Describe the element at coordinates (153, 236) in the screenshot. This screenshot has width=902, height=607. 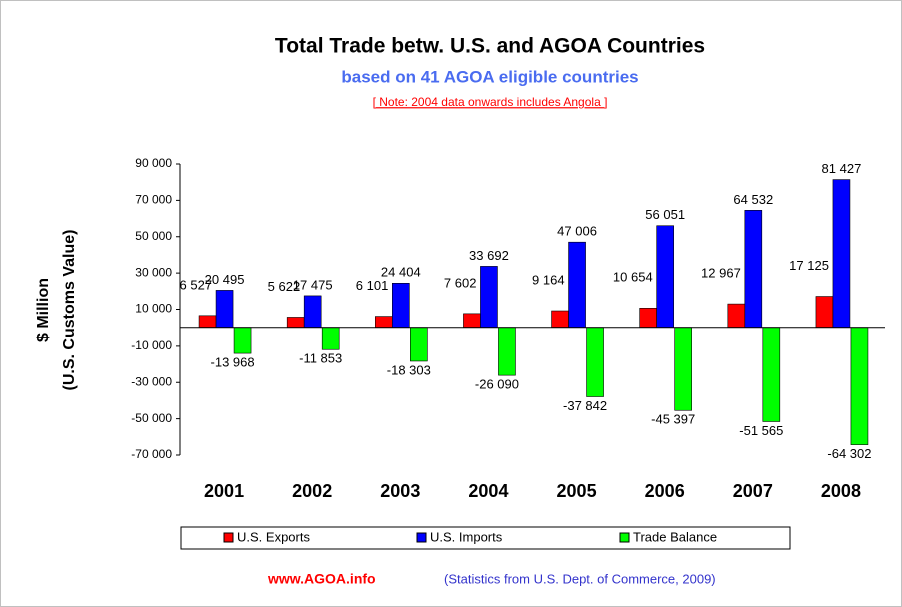
I see `y-tick-label: 50 000` at that location.